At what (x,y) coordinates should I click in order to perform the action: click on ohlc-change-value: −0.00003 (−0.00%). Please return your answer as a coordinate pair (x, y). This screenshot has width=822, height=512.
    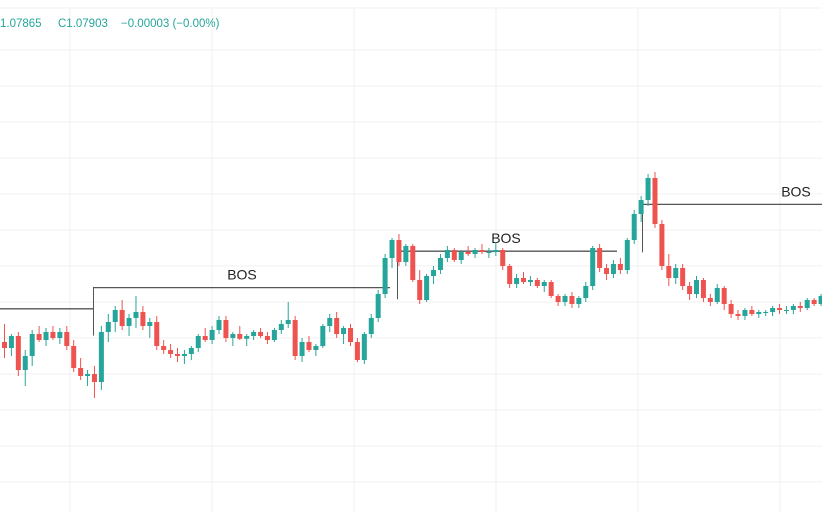
    Looking at the image, I should click on (170, 24).